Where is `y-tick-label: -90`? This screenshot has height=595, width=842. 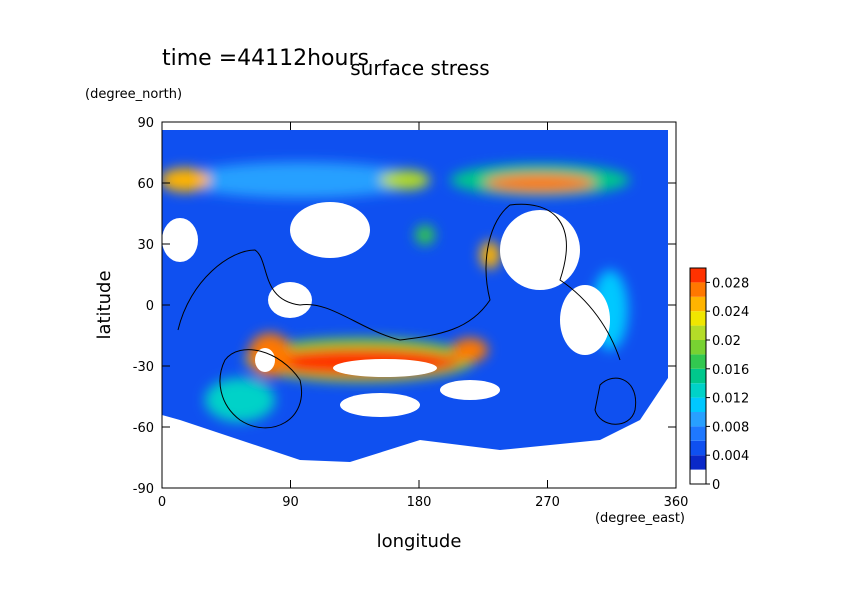 y-tick-label: -90 is located at coordinates (143, 489).